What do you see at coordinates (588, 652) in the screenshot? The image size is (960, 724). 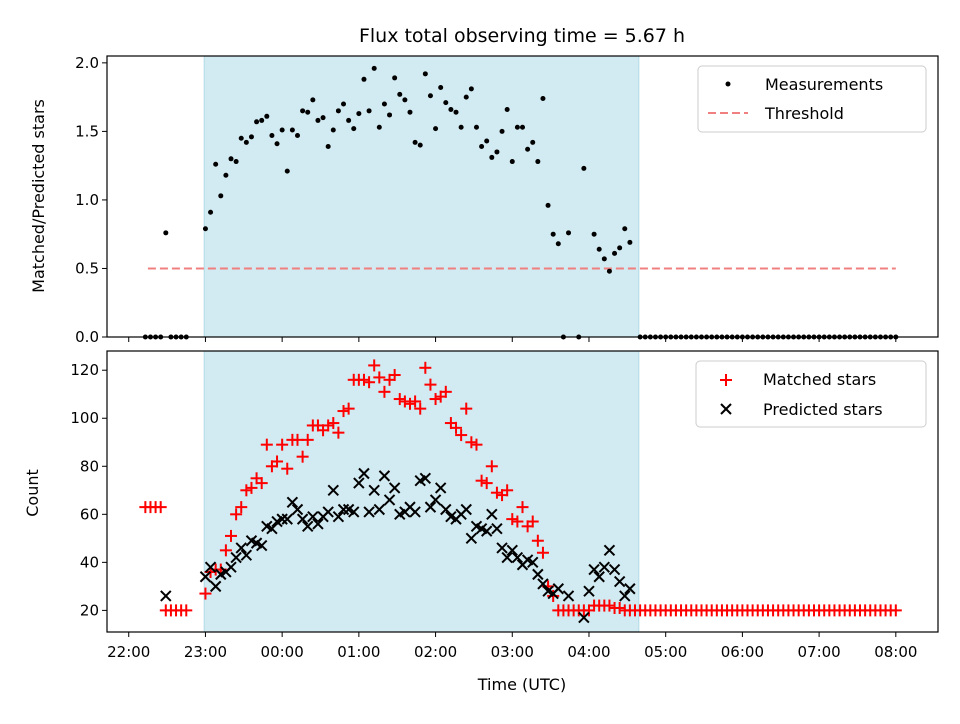 I see `xtick-label: 04:00` at bounding box center [588, 652].